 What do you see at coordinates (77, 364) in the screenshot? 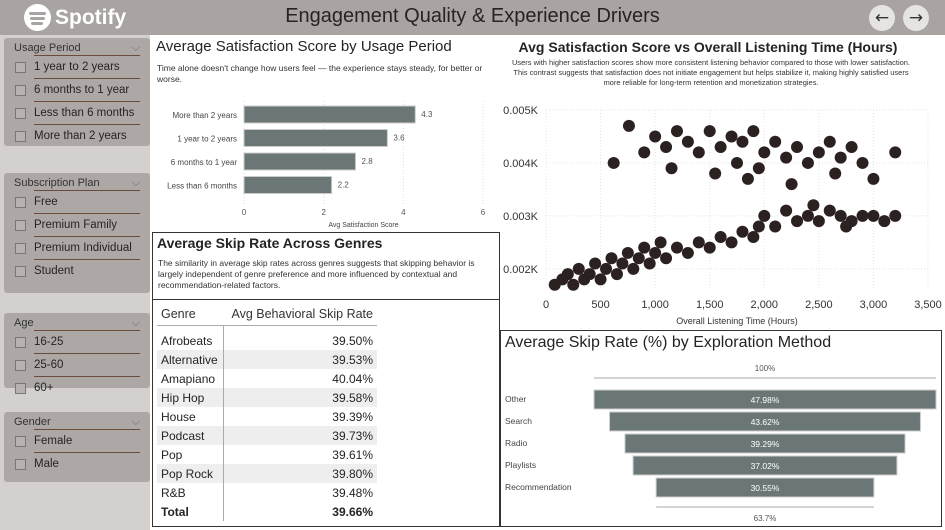
I see `filter-option: 25-60` at bounding box center [77, 364].